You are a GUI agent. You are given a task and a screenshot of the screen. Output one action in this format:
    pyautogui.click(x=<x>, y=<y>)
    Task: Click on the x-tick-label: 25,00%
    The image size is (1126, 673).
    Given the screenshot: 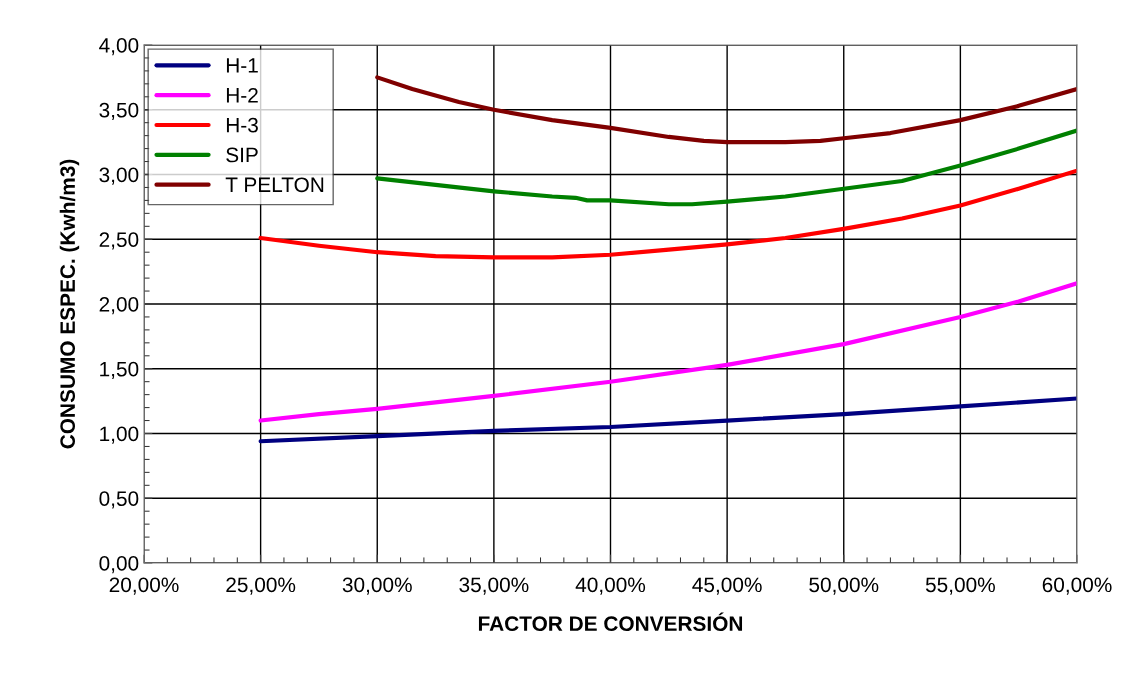 What is the action you would take?
    pyautogui.click(x=261, y=586)
    